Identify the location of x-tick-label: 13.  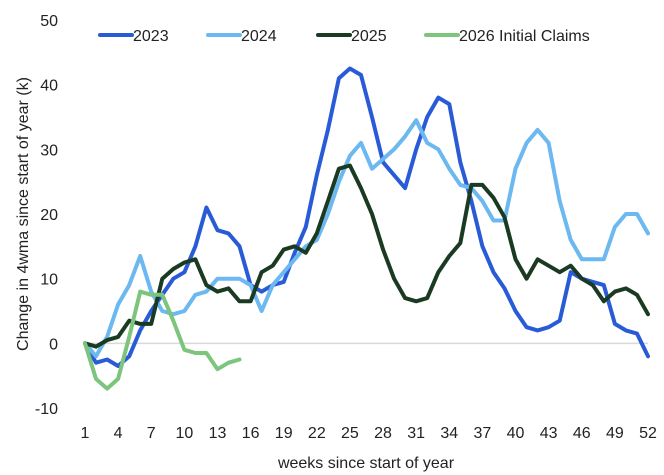
(218, 433).